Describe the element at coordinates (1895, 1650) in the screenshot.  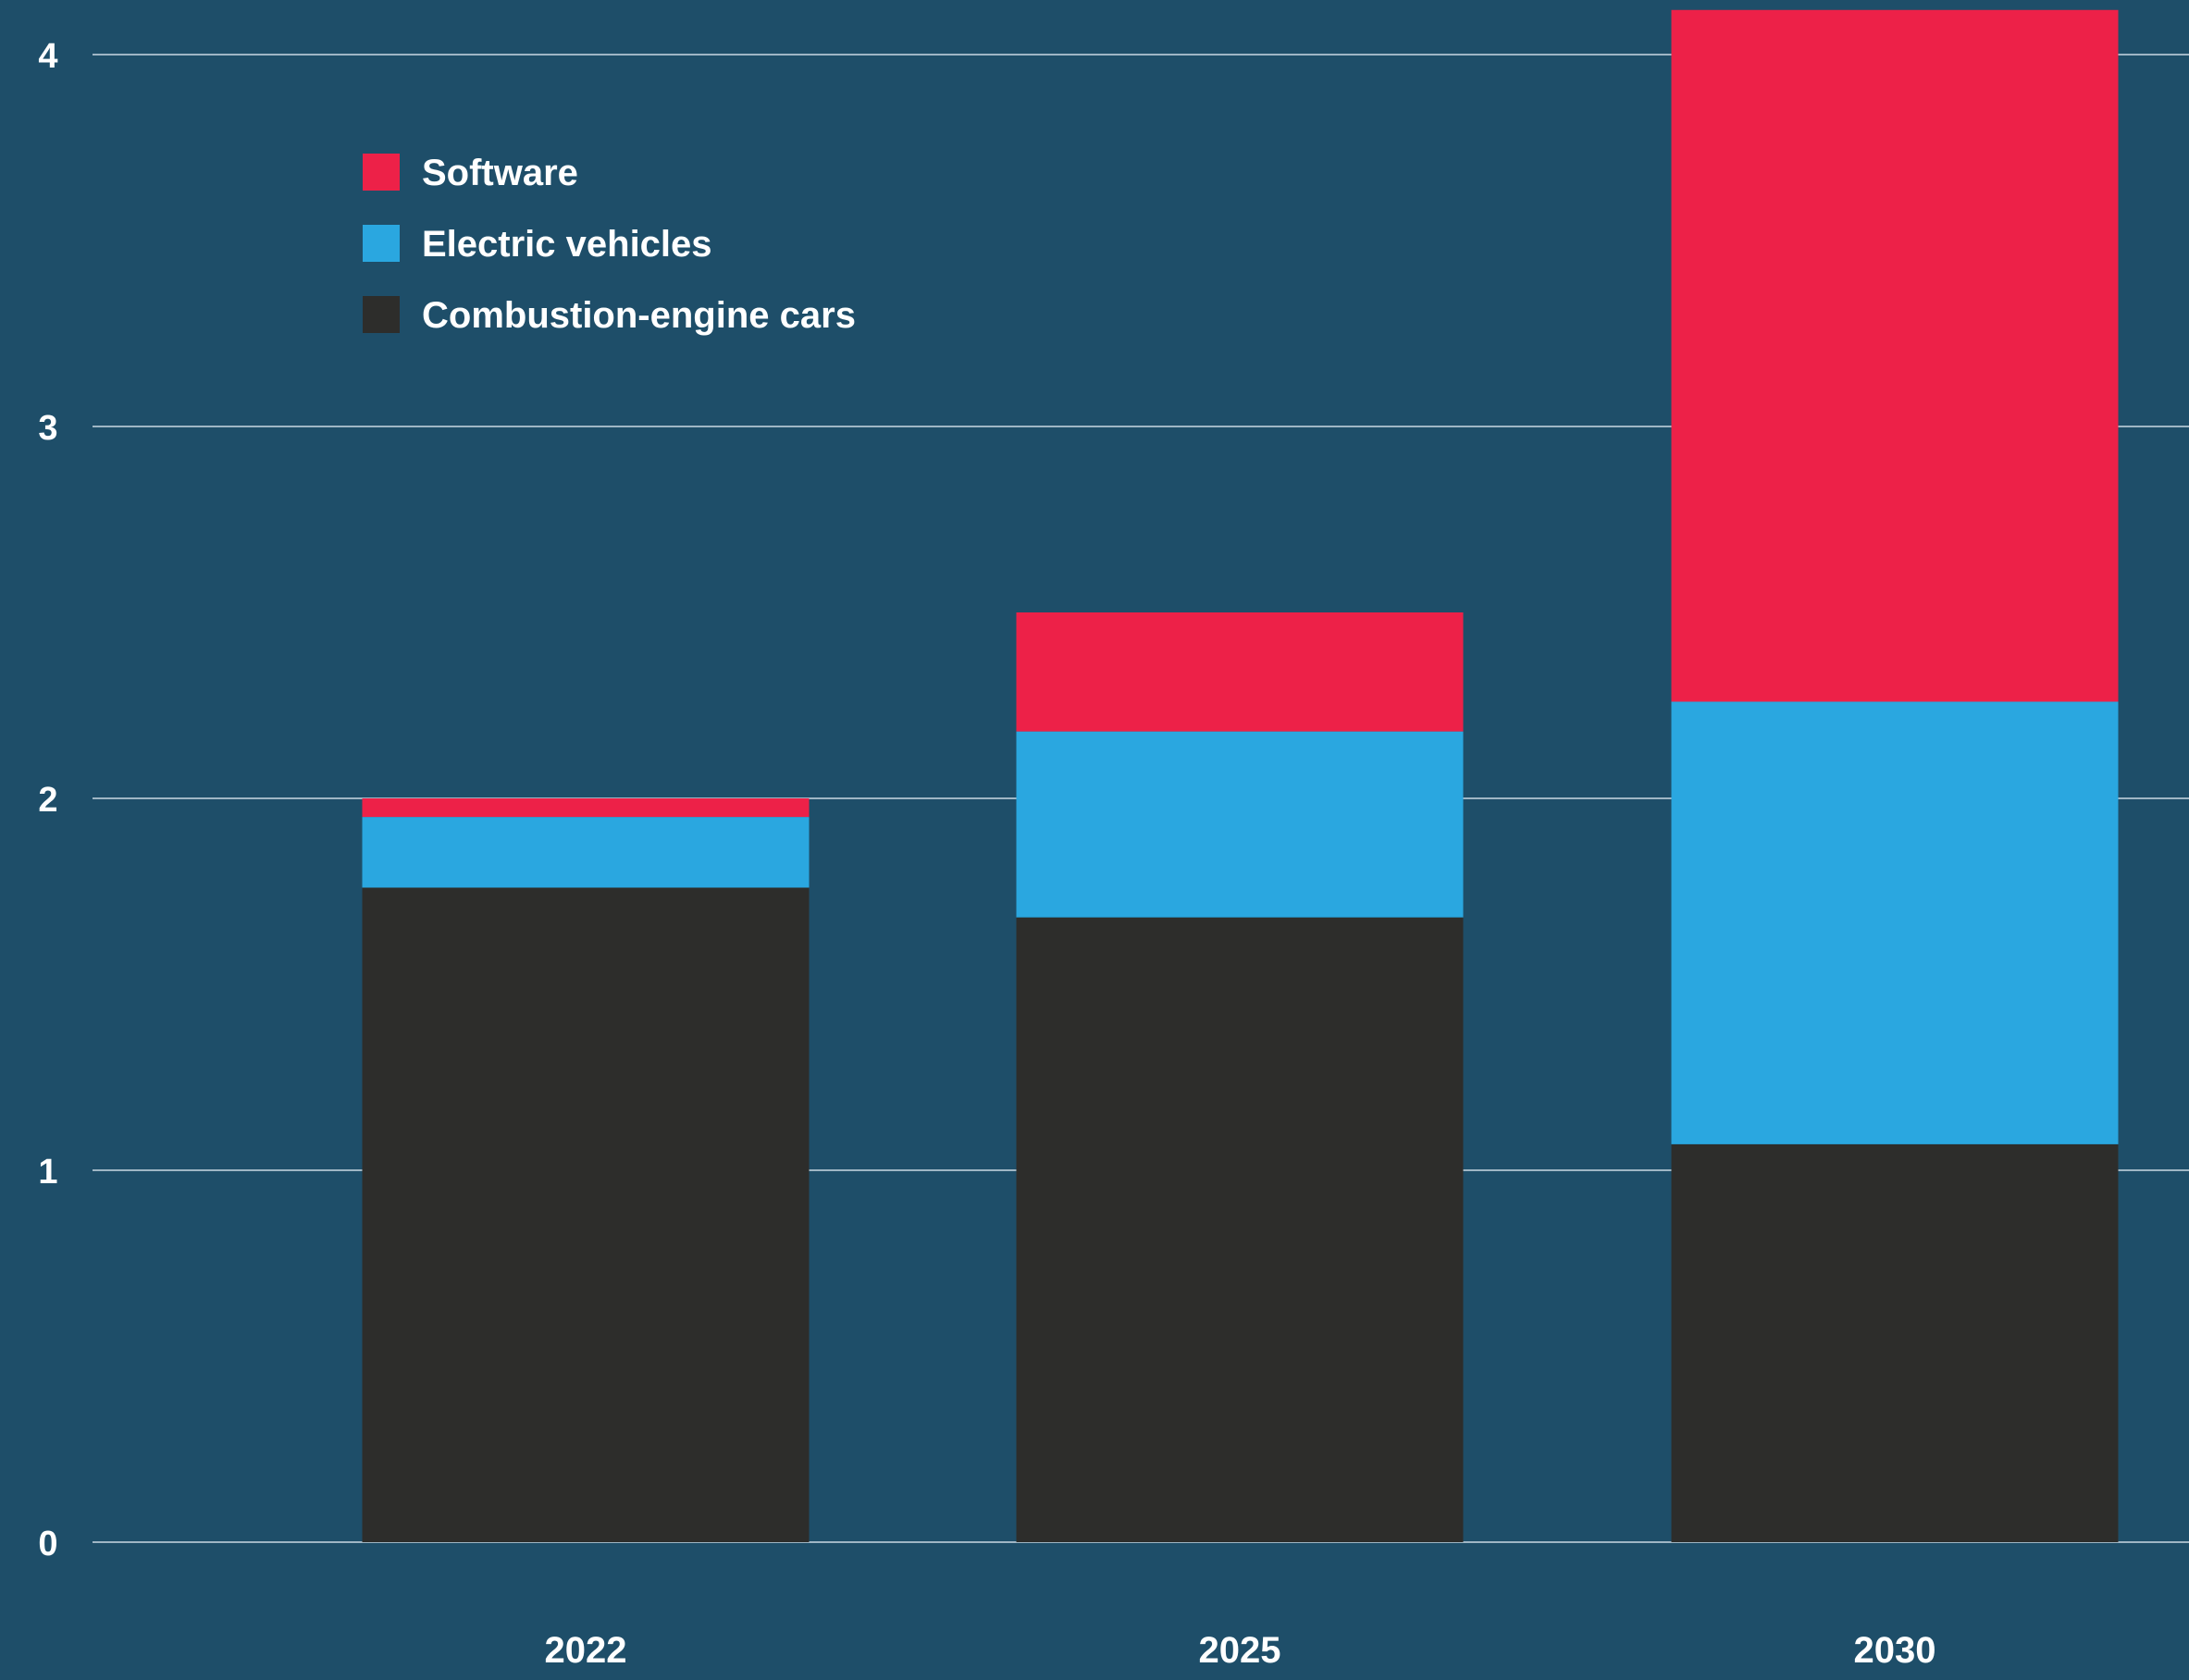
I see `x-category-label-2030: 2030` at that location.